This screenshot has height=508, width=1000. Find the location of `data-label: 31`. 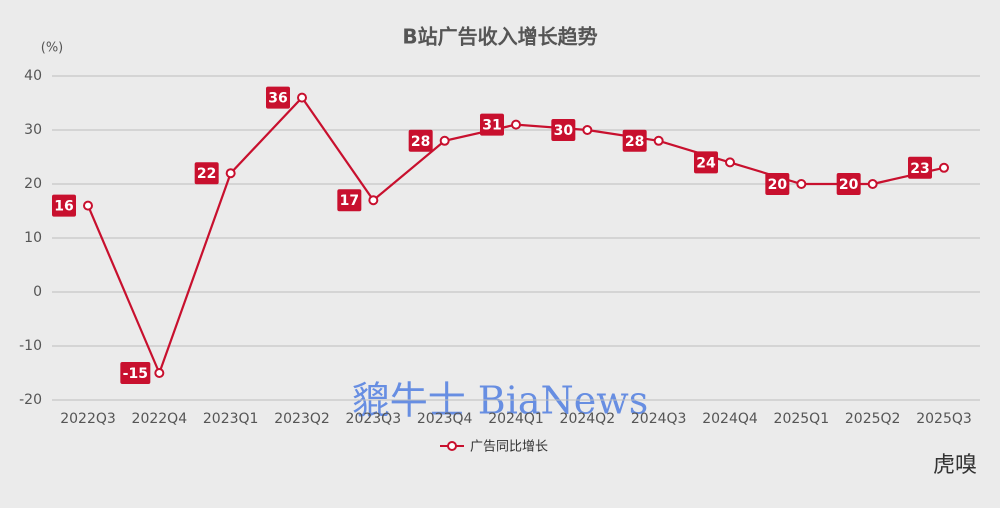

data-label: 31 is located at coordinates (491, 126).